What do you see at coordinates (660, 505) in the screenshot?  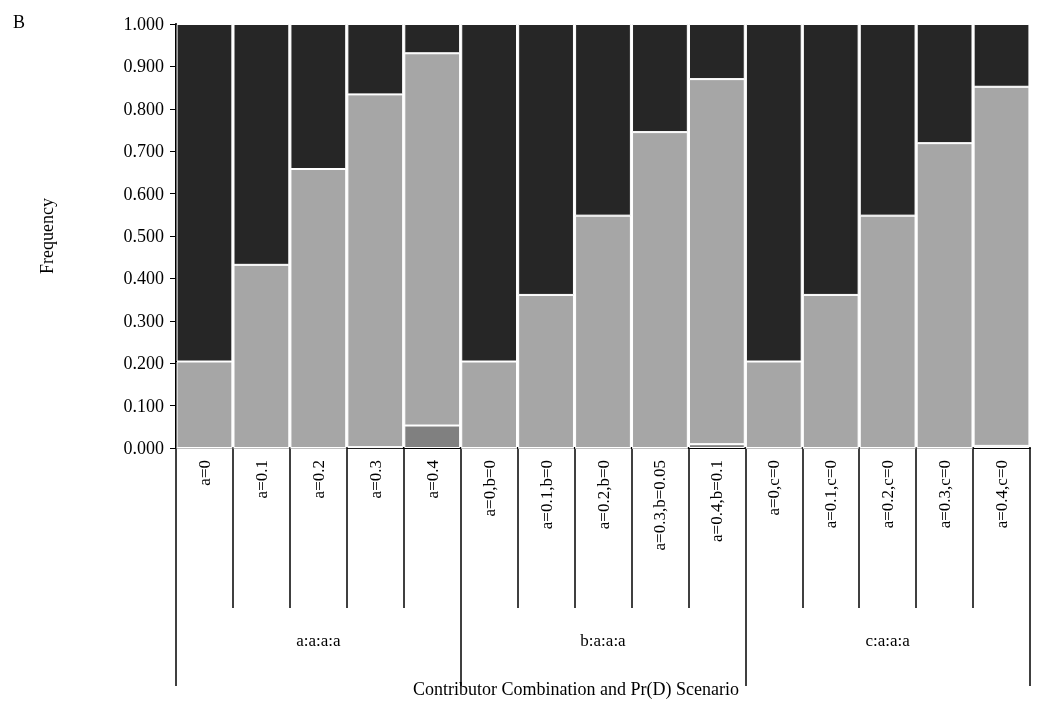 I see `x-tick-label: a=0.3,b=0.05` at bounding box center [660, 505].